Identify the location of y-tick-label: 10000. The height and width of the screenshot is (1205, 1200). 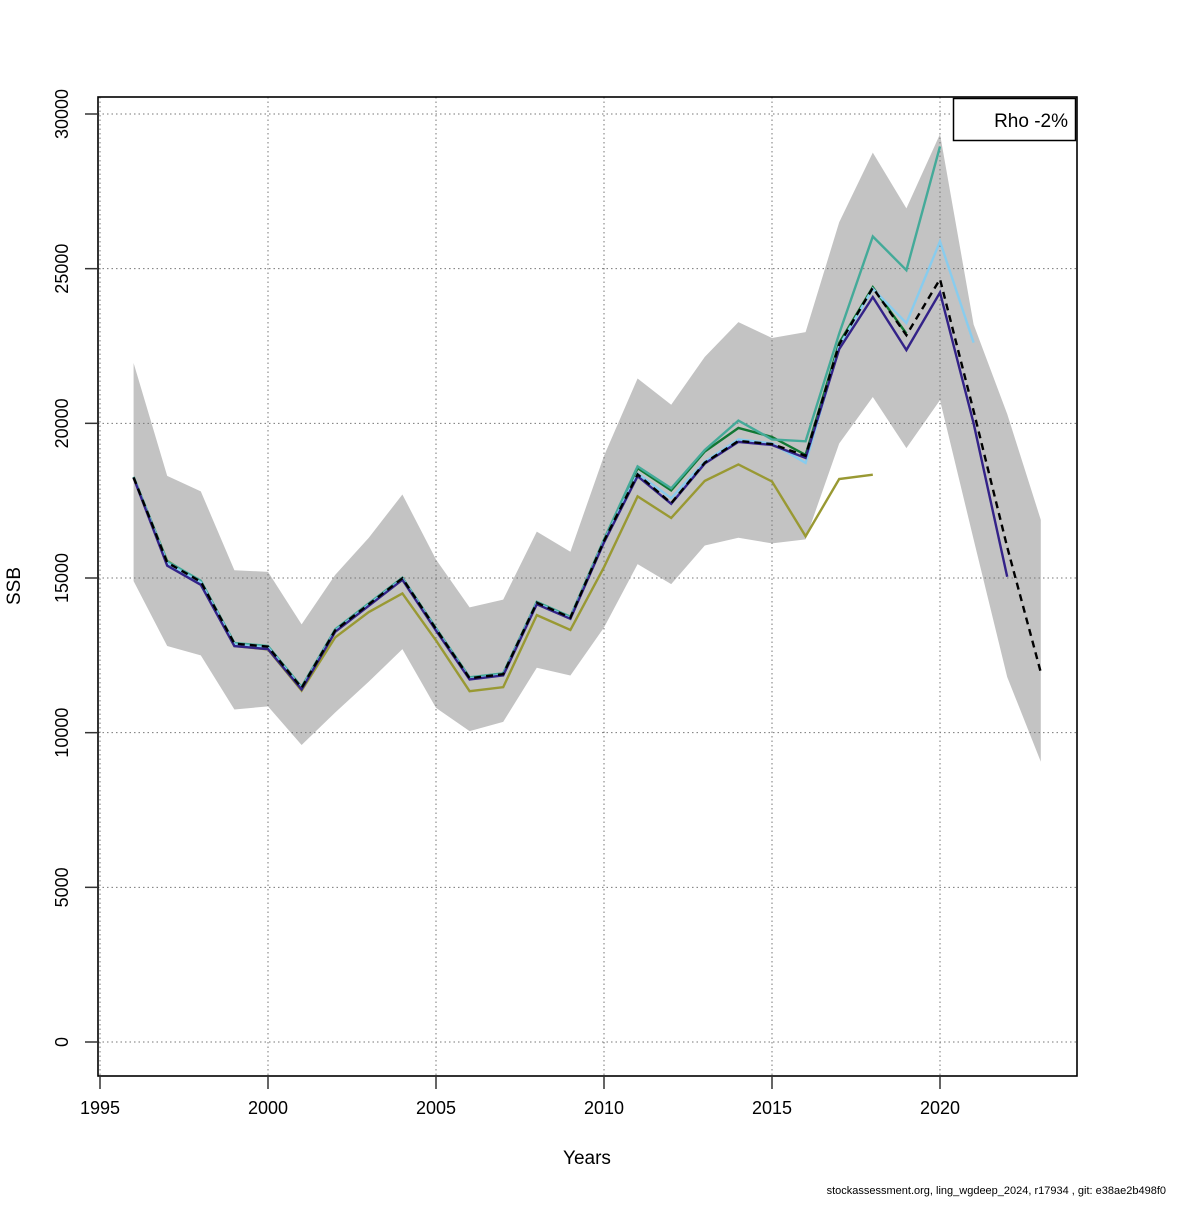
(62, 733).